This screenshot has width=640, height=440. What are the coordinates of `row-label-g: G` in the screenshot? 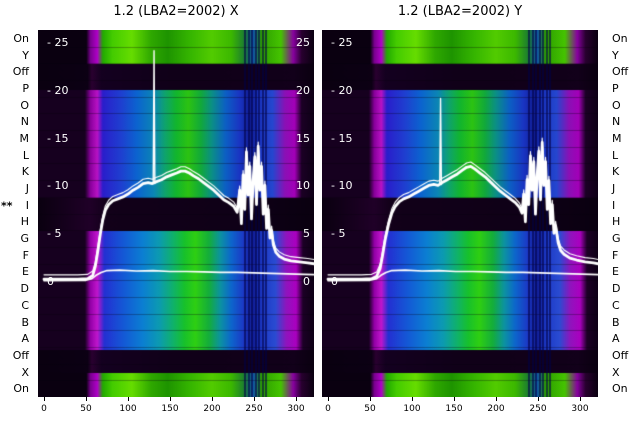 It's located at (17, 238).